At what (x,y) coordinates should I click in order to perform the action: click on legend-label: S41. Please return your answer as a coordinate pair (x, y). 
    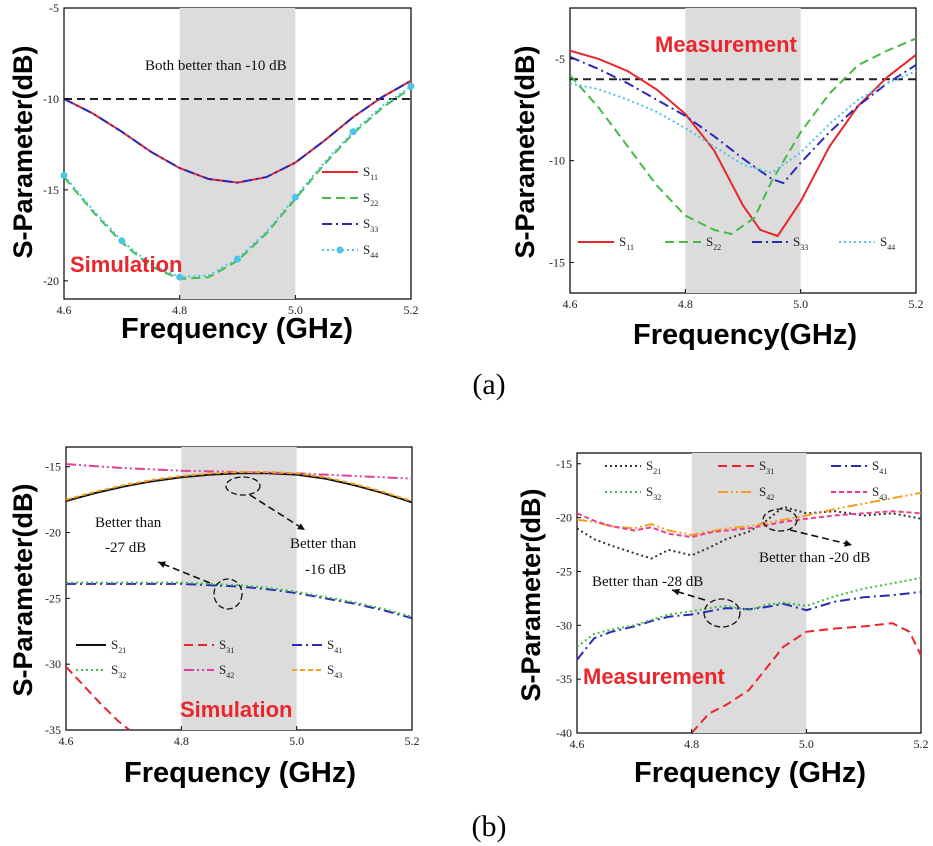
    Looking at the image, I should click on (879, 467).